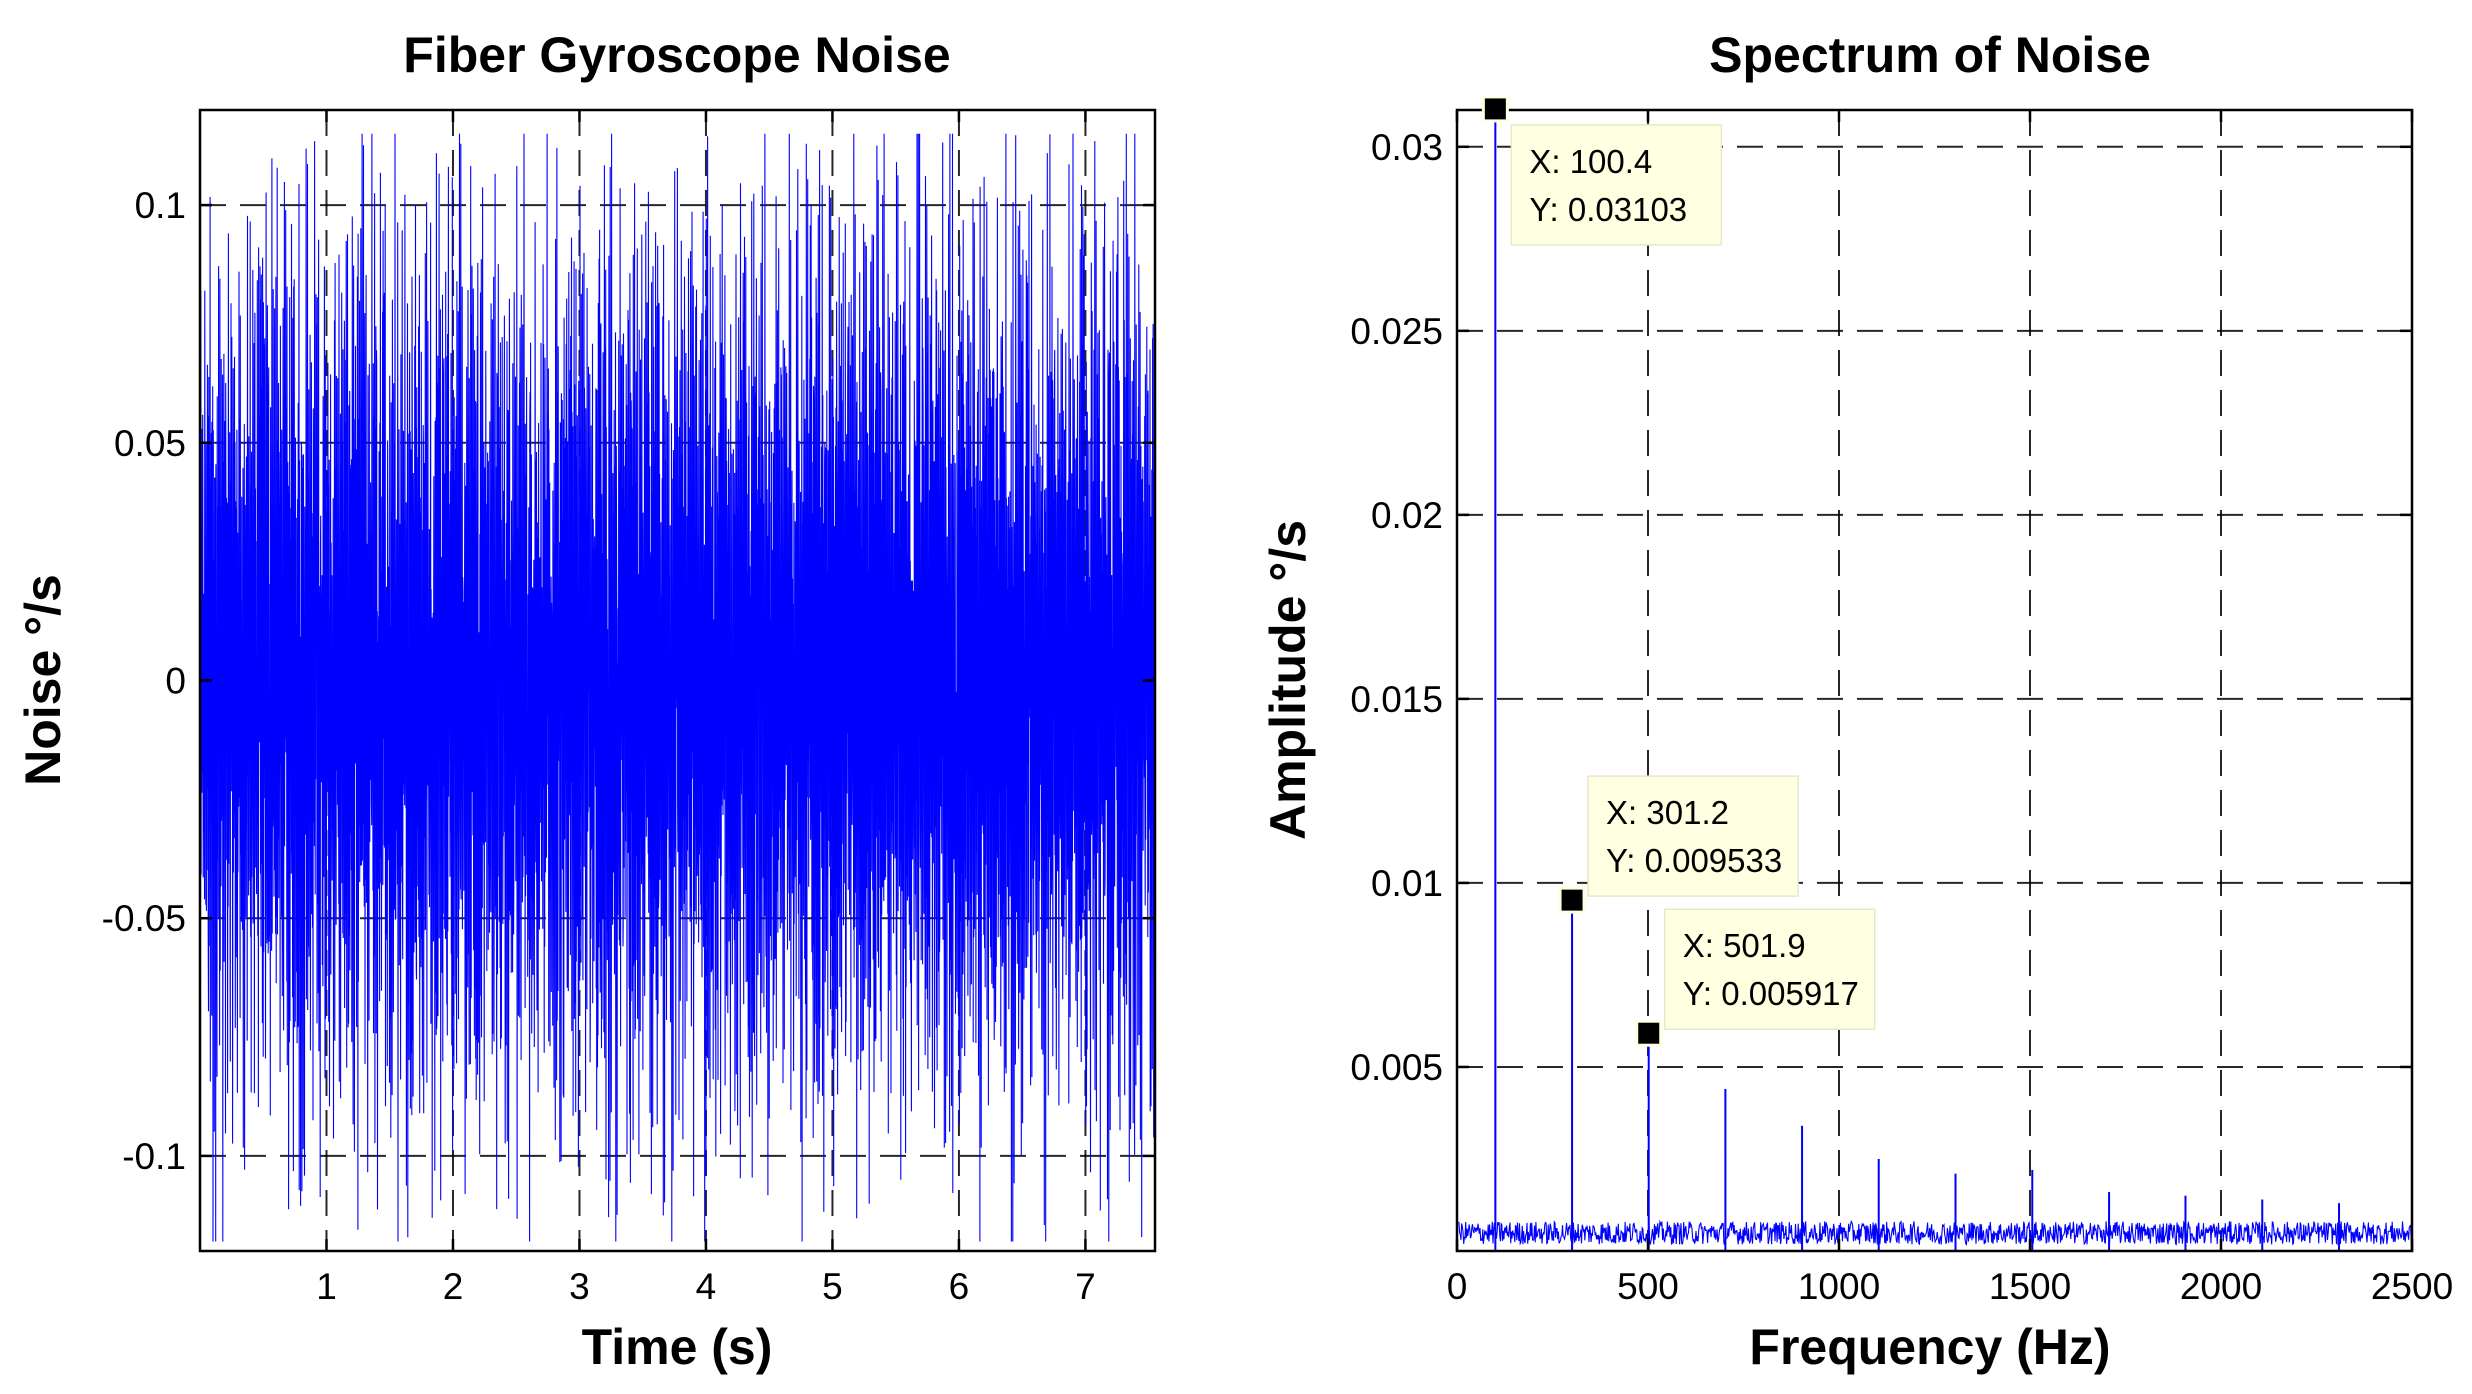 The image size is (2472, 1394). What do you see at coordinates (2221, 1286) in the screenshot?
I see `spectrum-xtick-label: 2000` at bounding box center [2221, 1286].